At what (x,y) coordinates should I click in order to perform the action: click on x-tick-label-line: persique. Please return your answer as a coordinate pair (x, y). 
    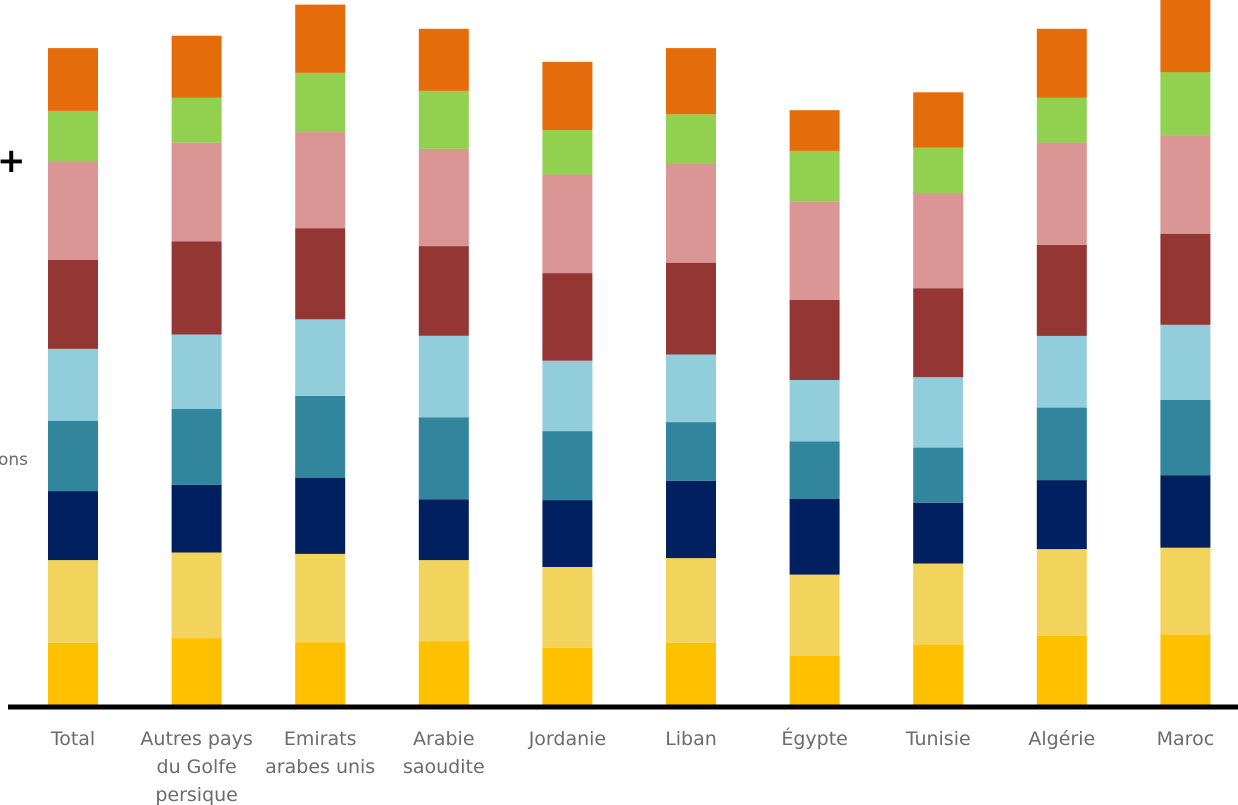
    Looking at the image, I should click on (196, 794).